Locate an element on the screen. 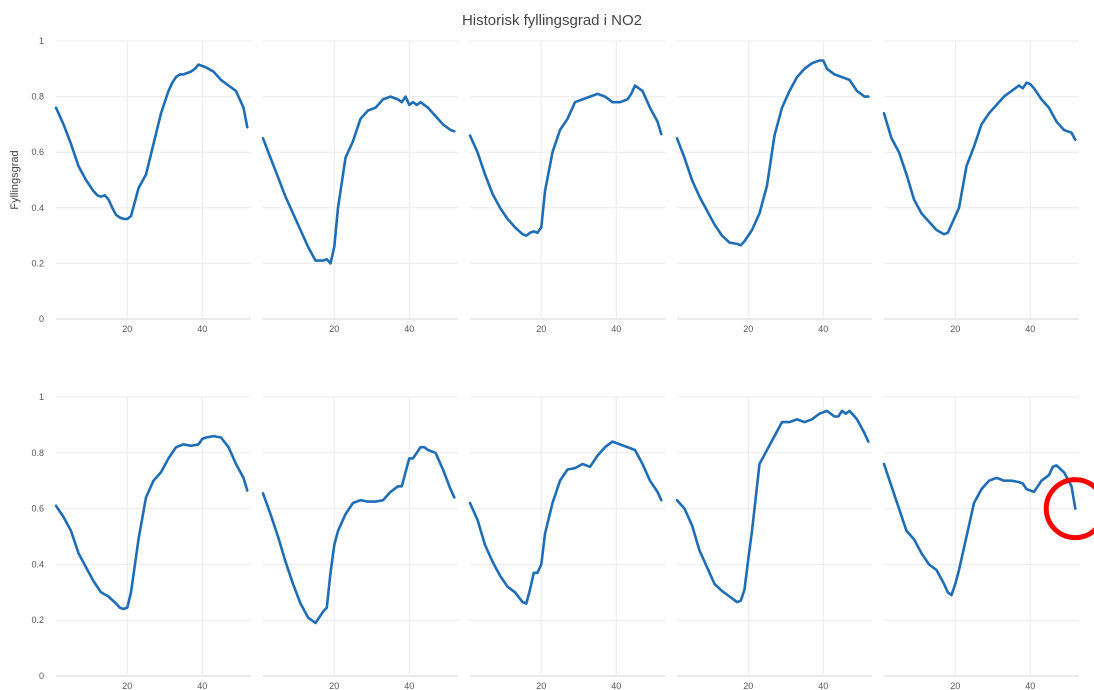  panel-1: 0 0.2 0.4 0.6 0.8 1 20 40 is located at coordinates (141, 185).